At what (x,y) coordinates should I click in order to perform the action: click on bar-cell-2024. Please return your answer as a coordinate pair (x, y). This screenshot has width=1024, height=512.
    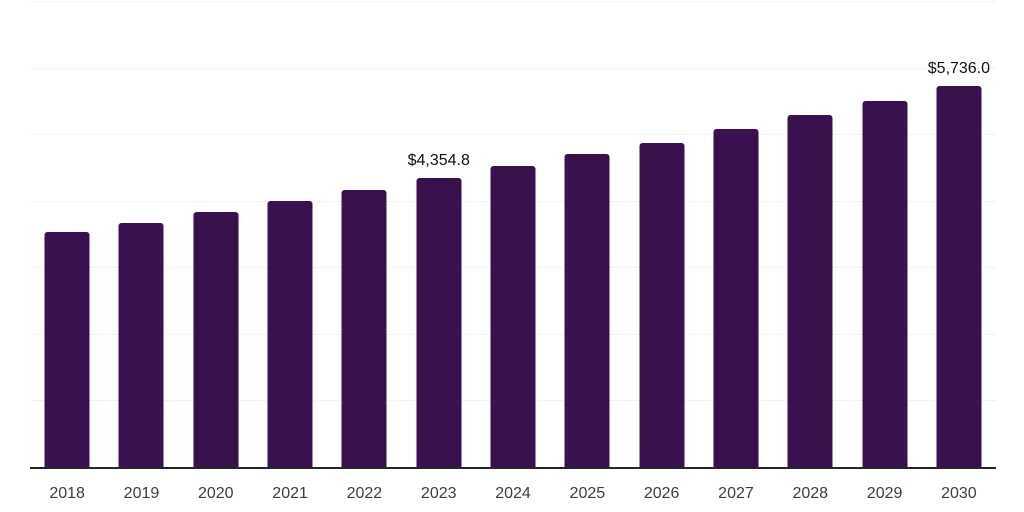
    Looking at the image, I should click on (513, 235).